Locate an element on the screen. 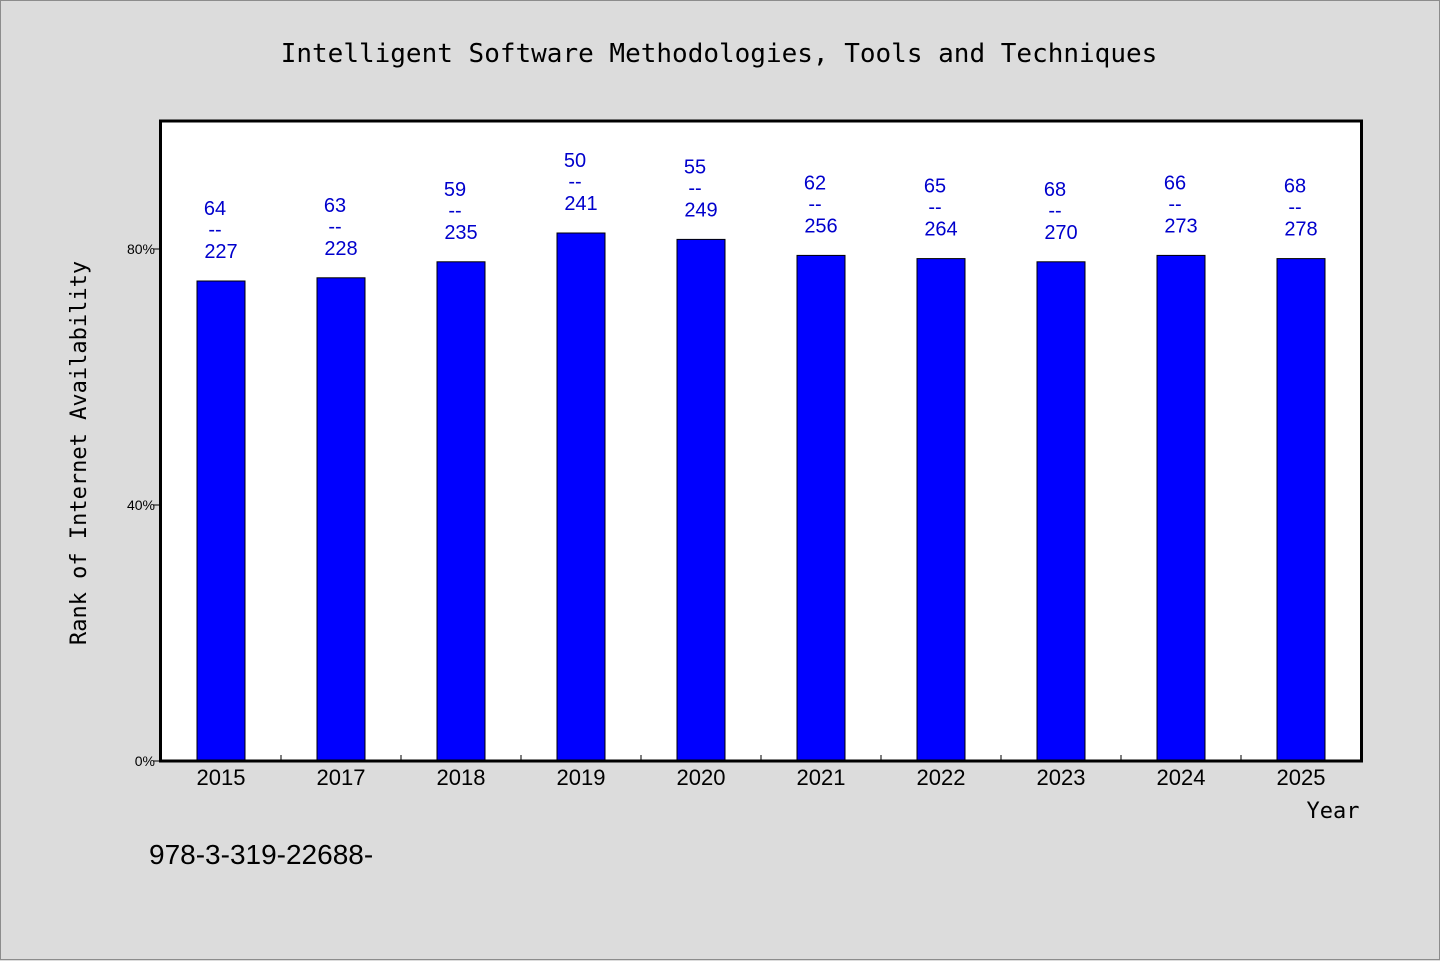 The height and width of the screenshot is (961, 1440). data-label-bottom: 227 is located at coordinates (220, 252).